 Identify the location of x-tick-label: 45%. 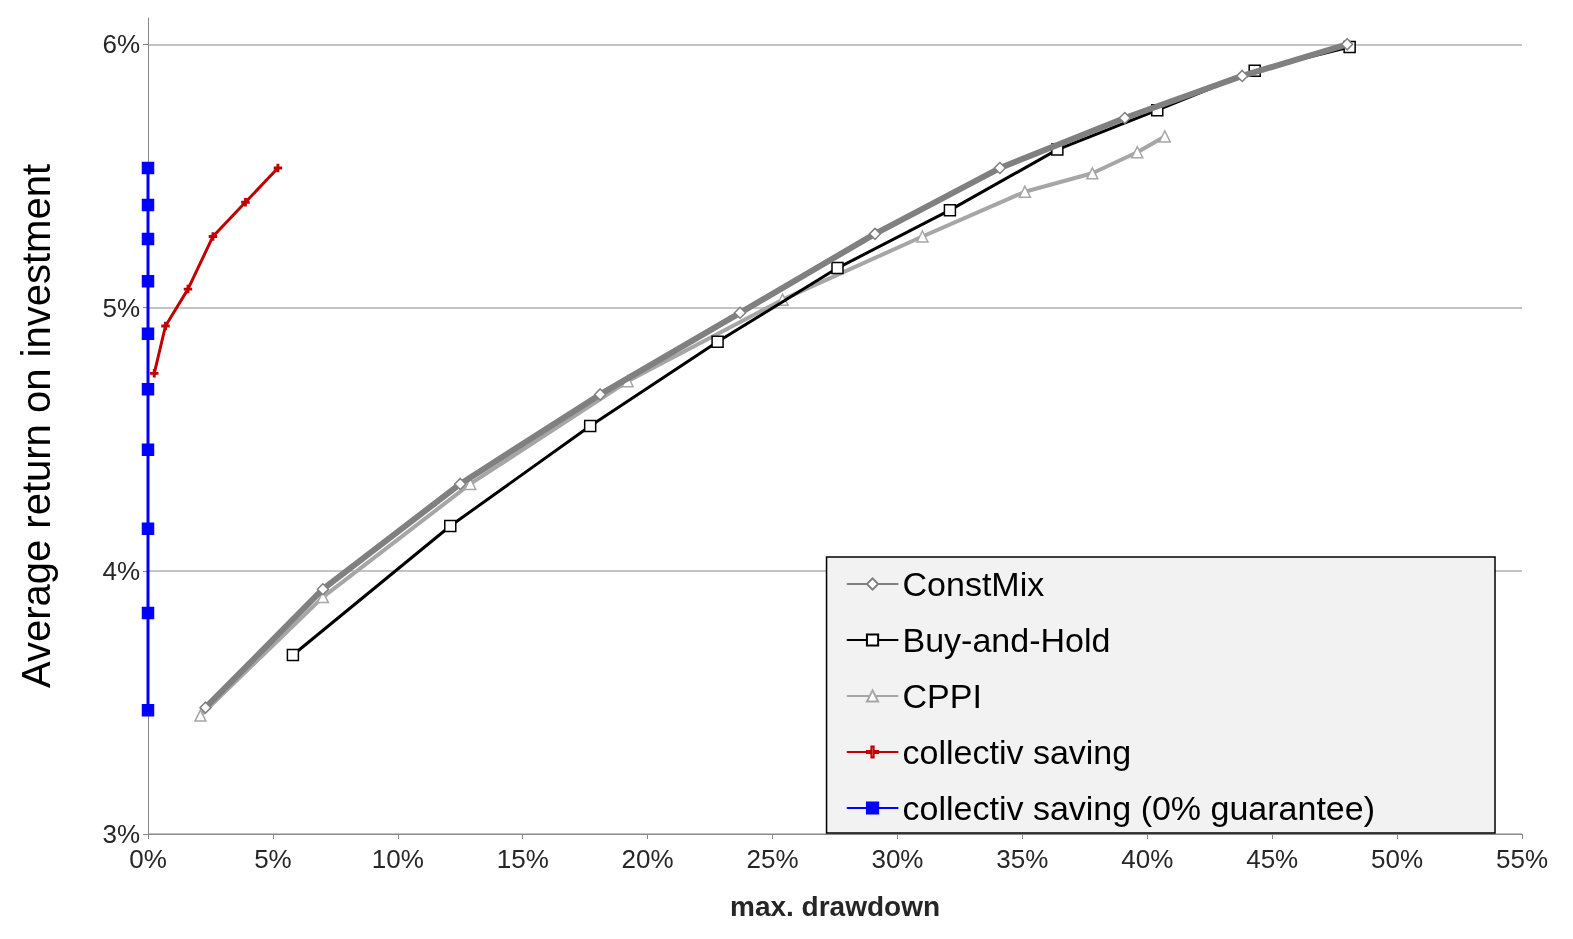
(1272, 859).